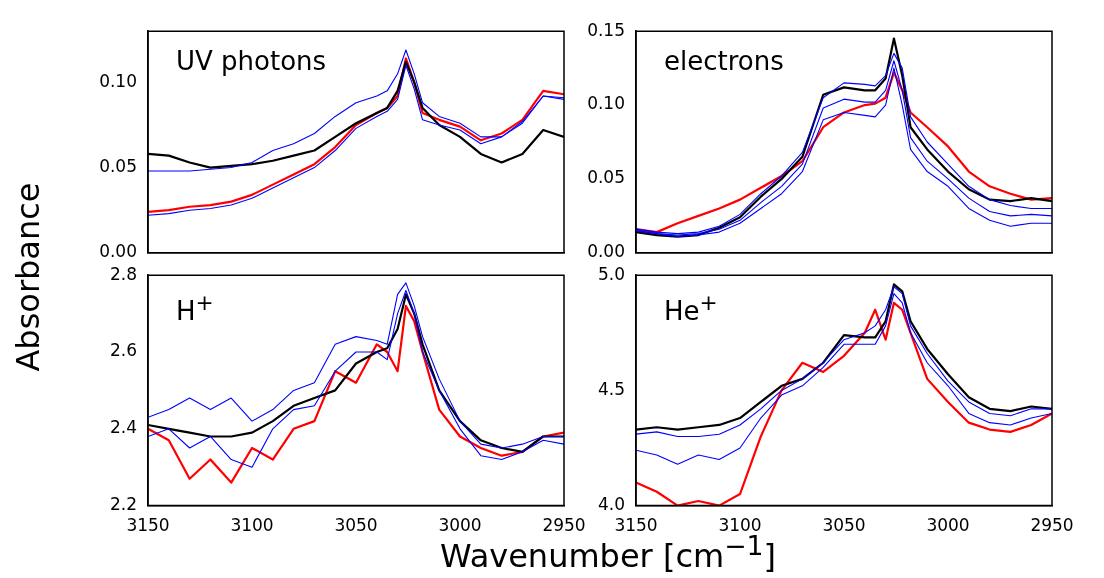  I want to click on text: UV photons, so click(251, 61).